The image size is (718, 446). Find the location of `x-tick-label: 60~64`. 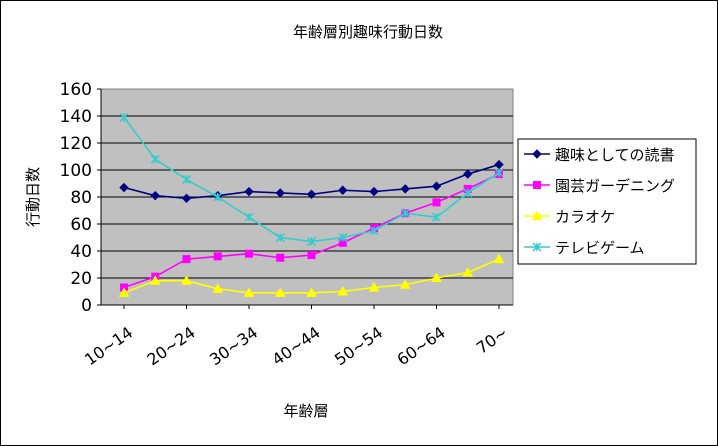

x-tick-label: 60~64 is located at coordinates (421, 346).